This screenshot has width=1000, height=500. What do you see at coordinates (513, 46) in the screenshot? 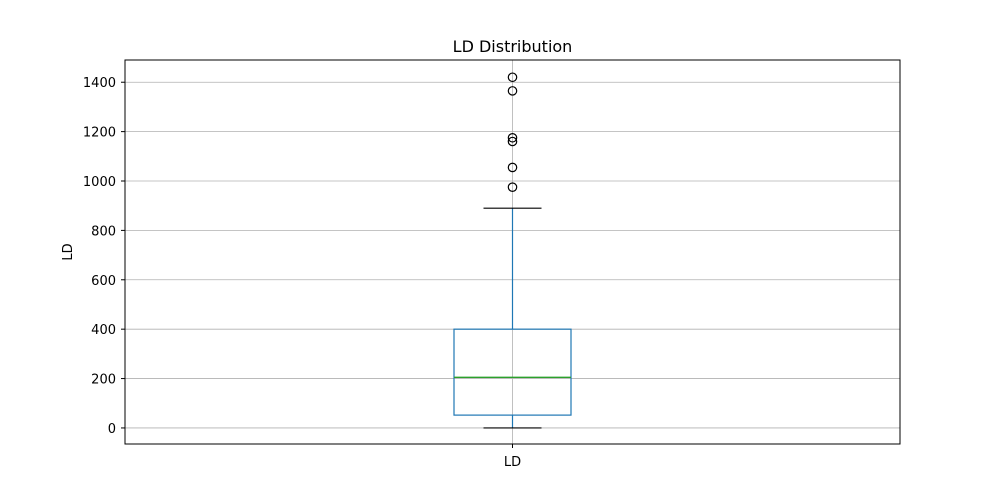
I see `chart-title: LD Distribution` at bounding box center [513, 46].